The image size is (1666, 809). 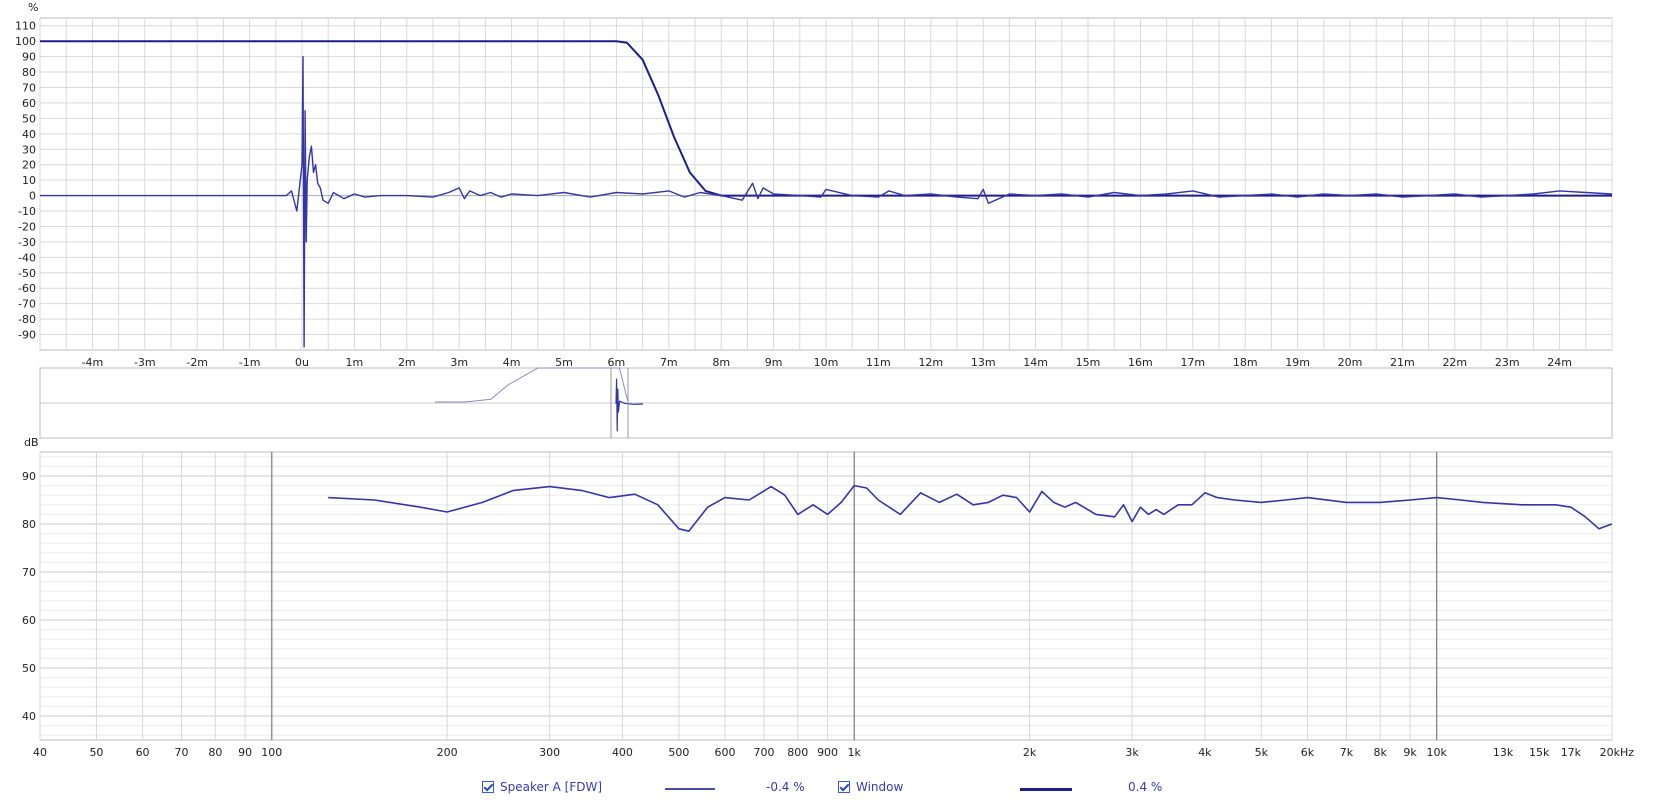 I want to click on legend-swatch-window, so click(x=1046, y=789).